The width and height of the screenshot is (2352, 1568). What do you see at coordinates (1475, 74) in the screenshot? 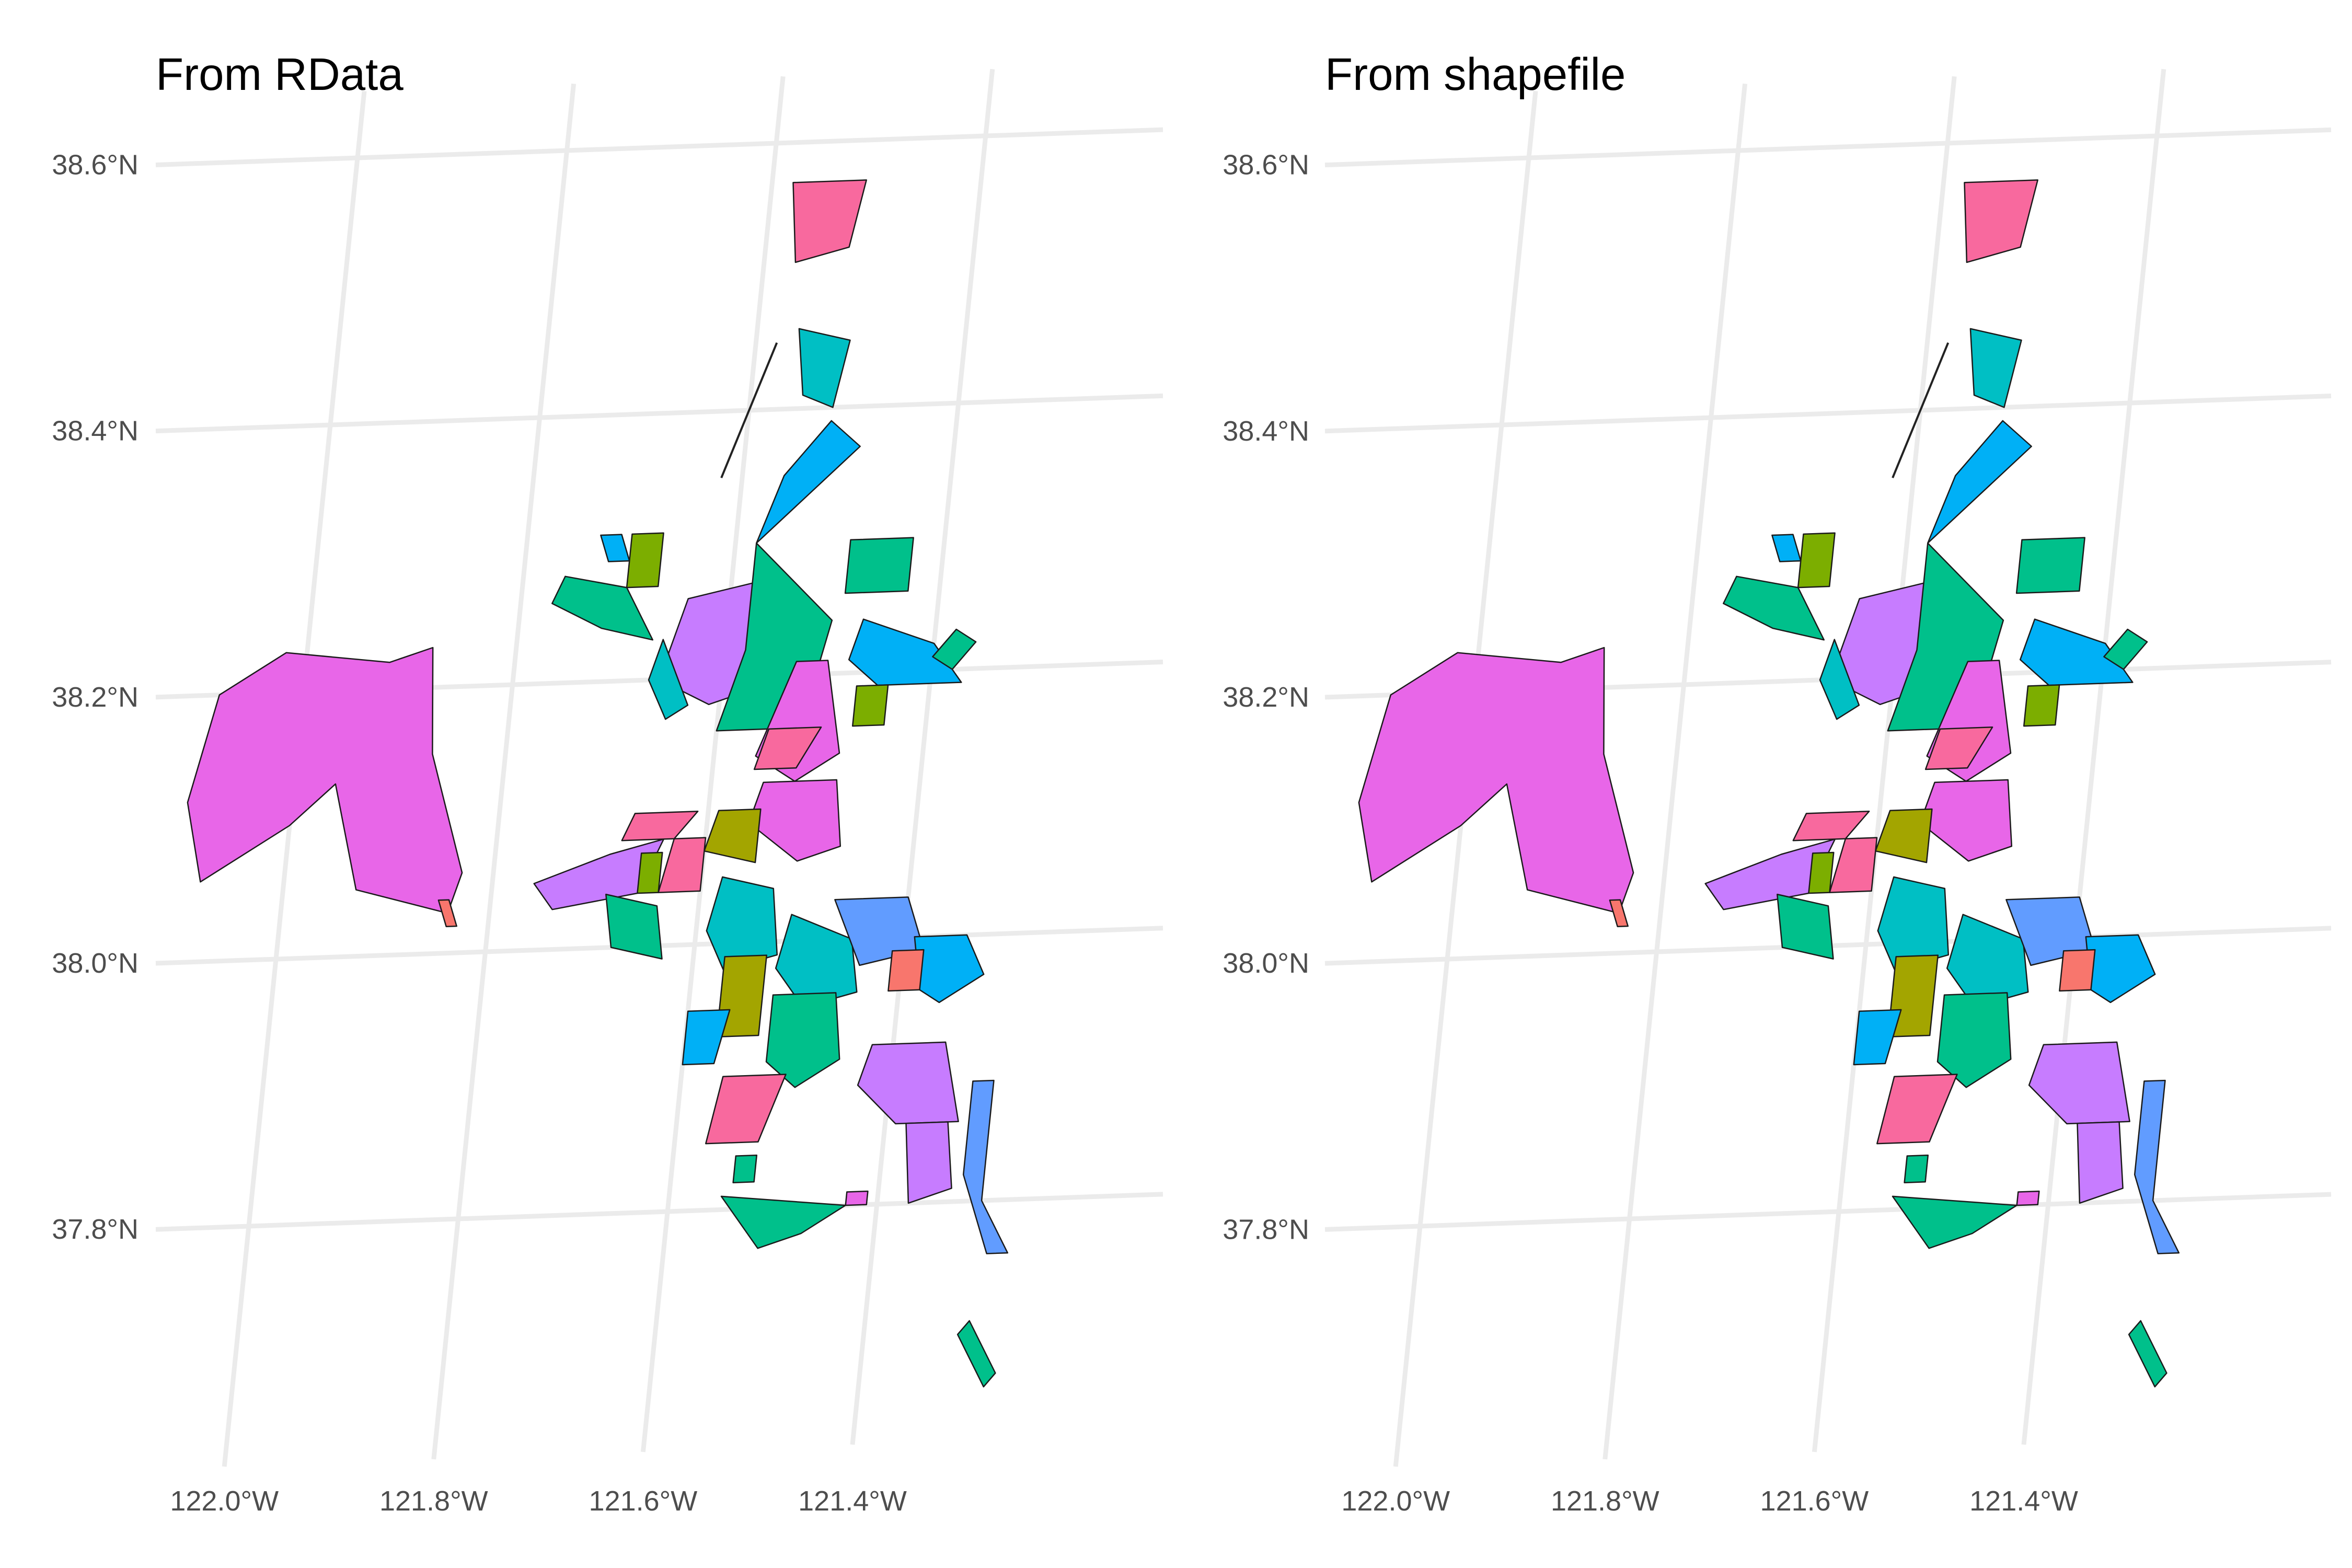
I see `panel-title: From shapefile` at bounding box center [1475, 74].